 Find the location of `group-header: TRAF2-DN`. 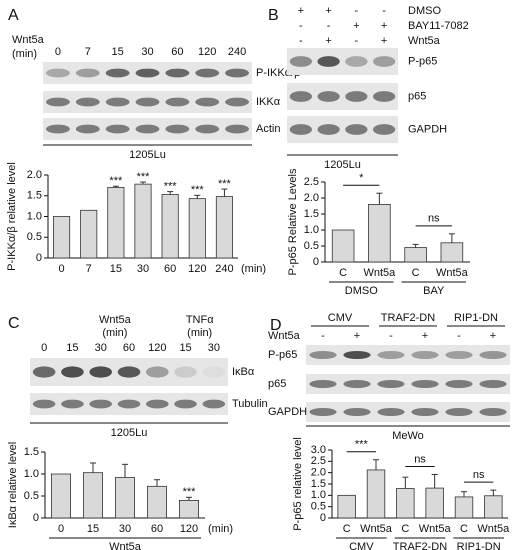

group-header: TRAF2-DN is located at coordinates (408, 318).